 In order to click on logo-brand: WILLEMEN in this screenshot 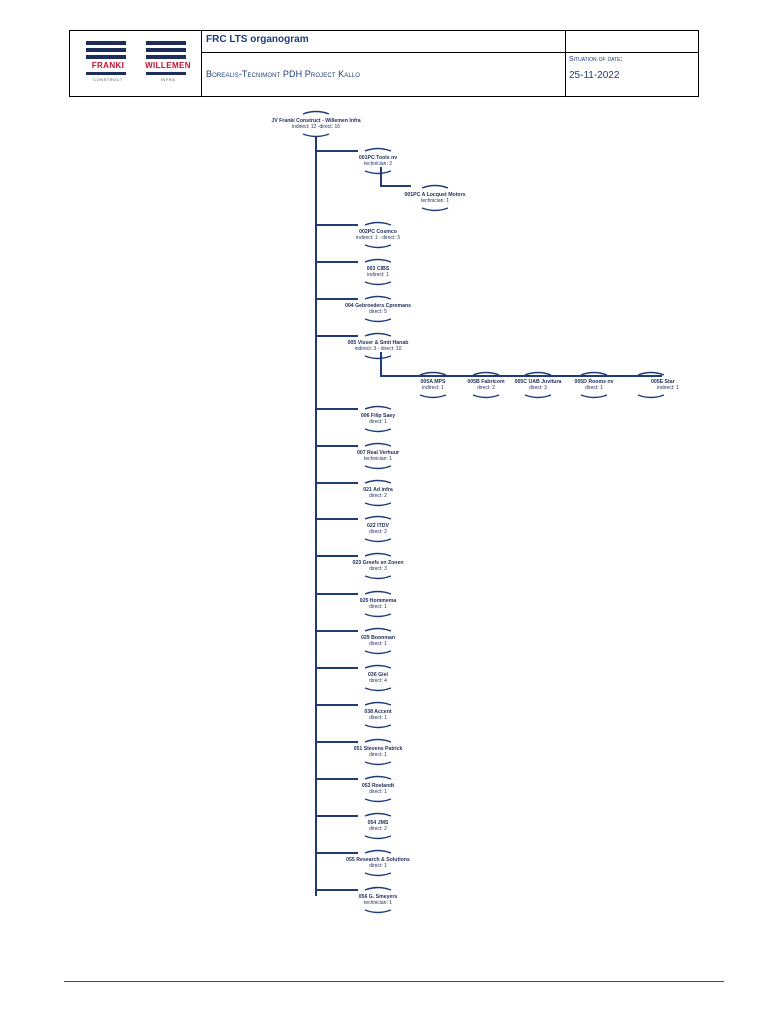, I will do `click(168, 65)`.